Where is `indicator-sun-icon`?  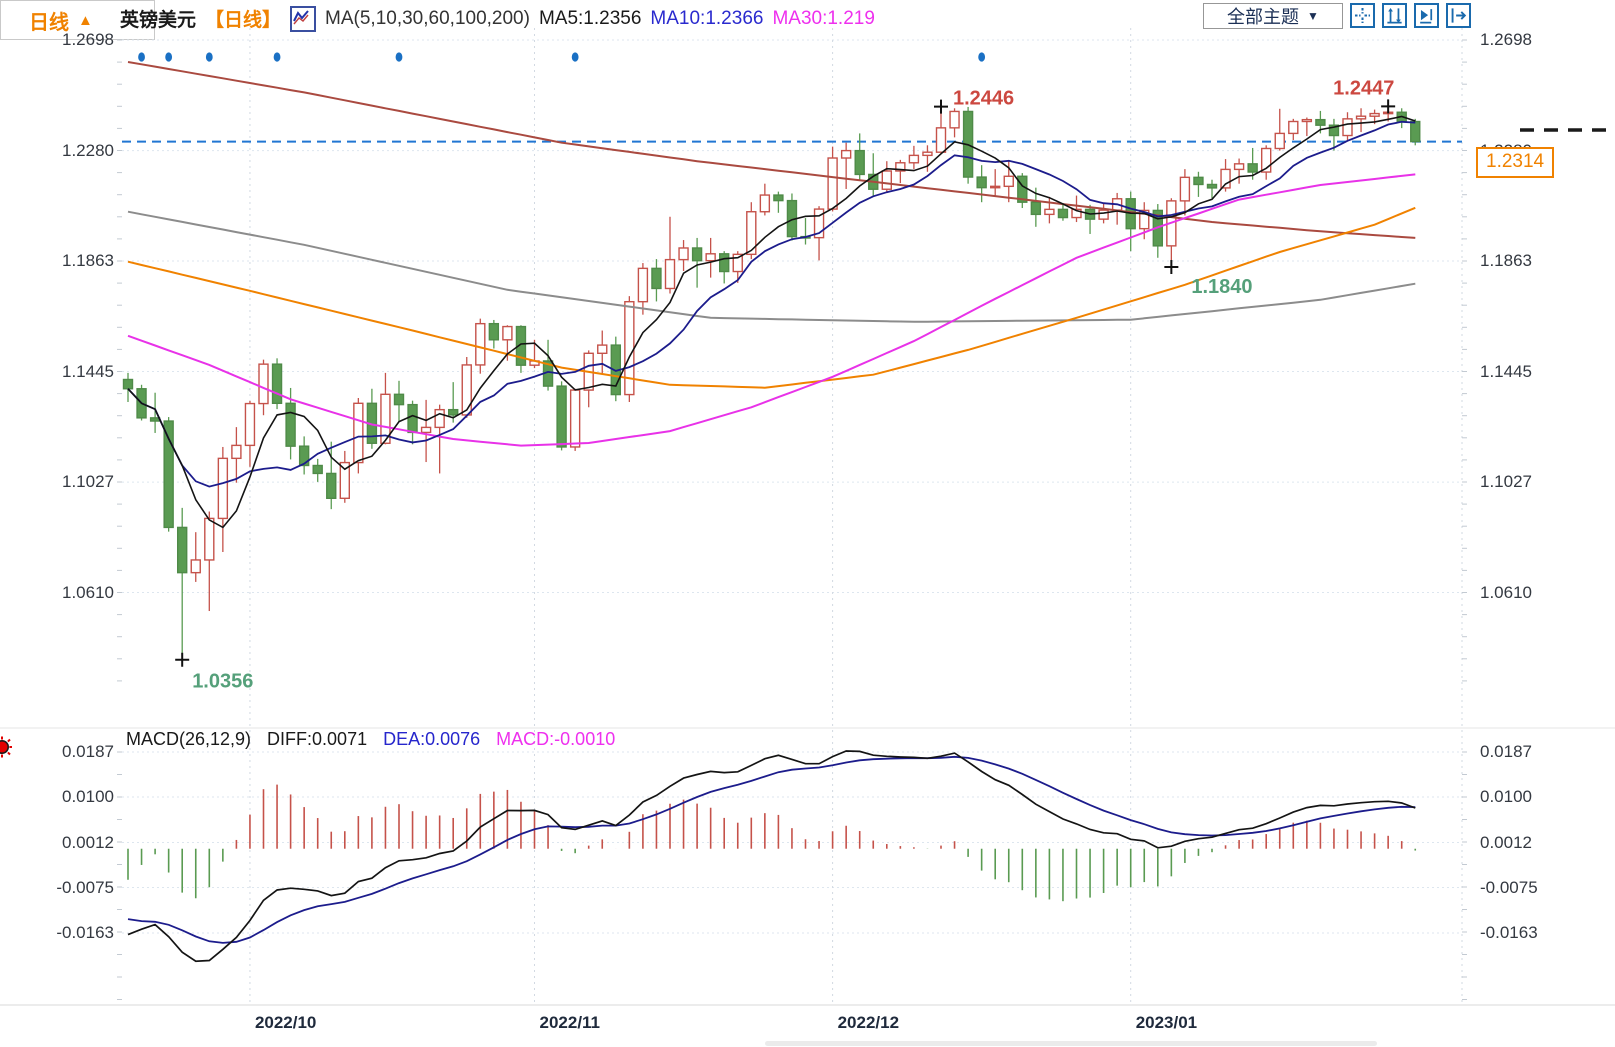
indicator-sun-icon is located at coordinates (8, 747).